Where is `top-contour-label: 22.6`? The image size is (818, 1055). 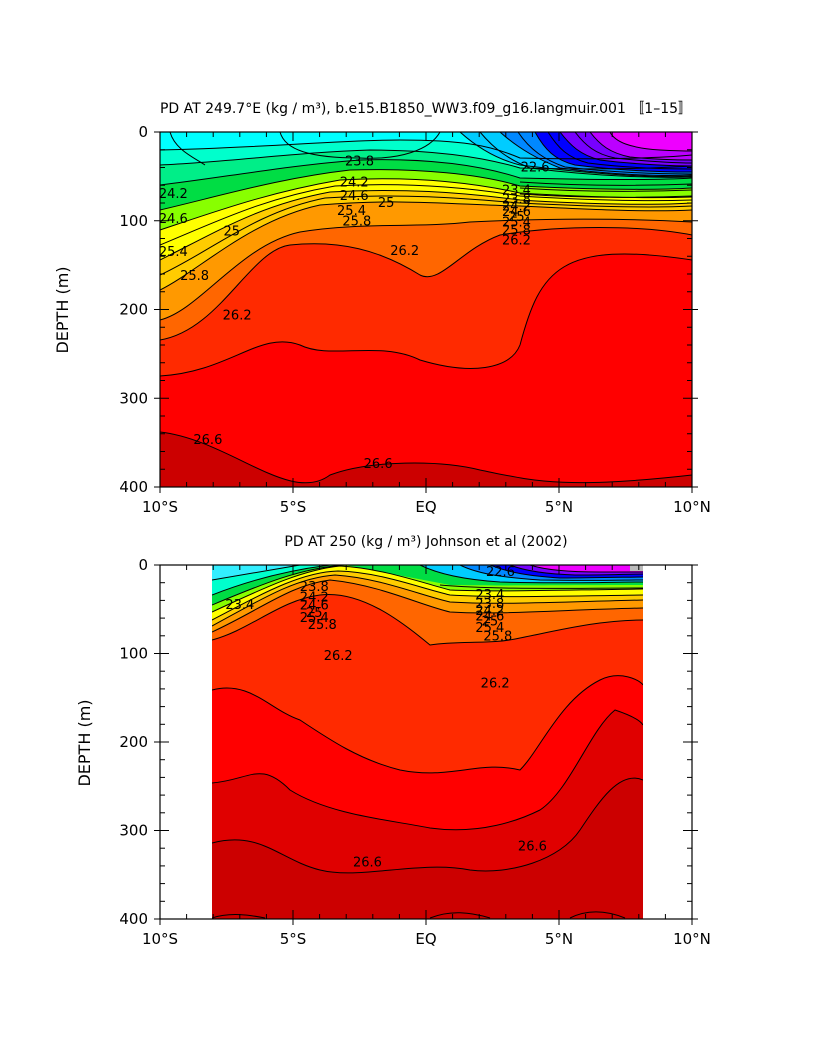
top-contour-label: 22.6 is located at coordinates (535, 168).